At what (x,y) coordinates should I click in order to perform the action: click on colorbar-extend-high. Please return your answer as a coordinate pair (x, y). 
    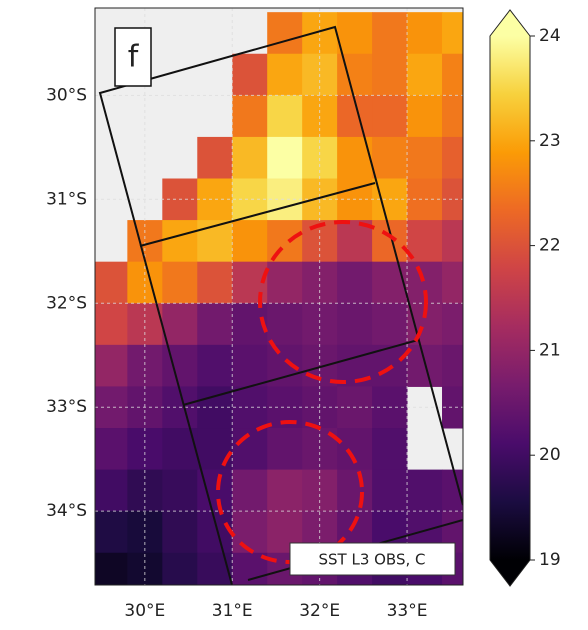
    Looking at the image, I should click on (510, 23).